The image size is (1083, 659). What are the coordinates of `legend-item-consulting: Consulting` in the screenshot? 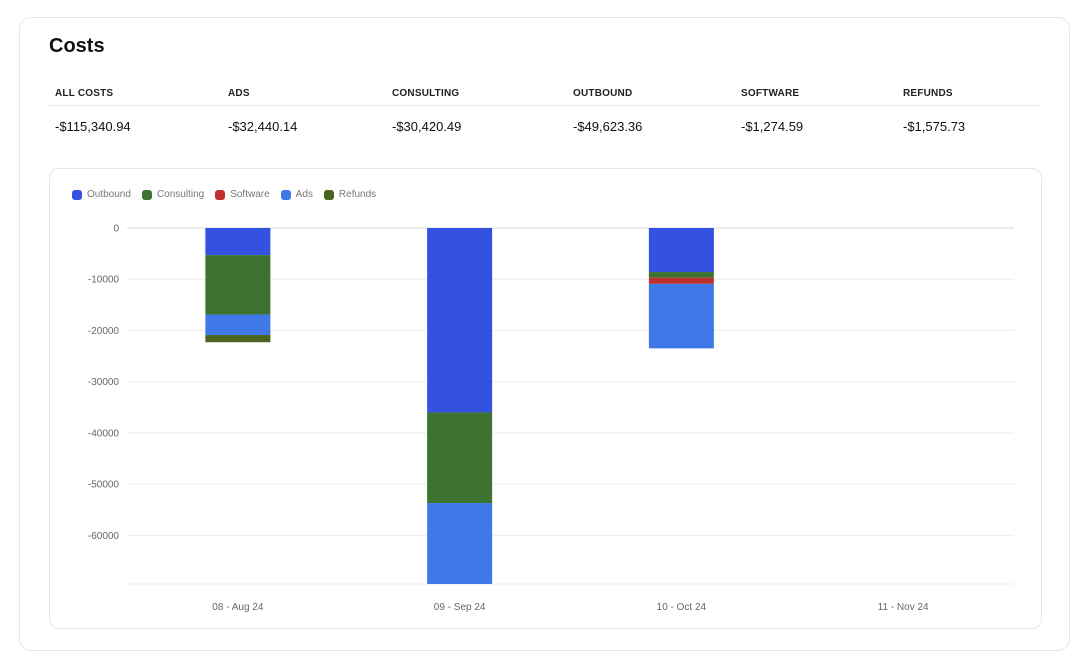 It's located at (173, 194).